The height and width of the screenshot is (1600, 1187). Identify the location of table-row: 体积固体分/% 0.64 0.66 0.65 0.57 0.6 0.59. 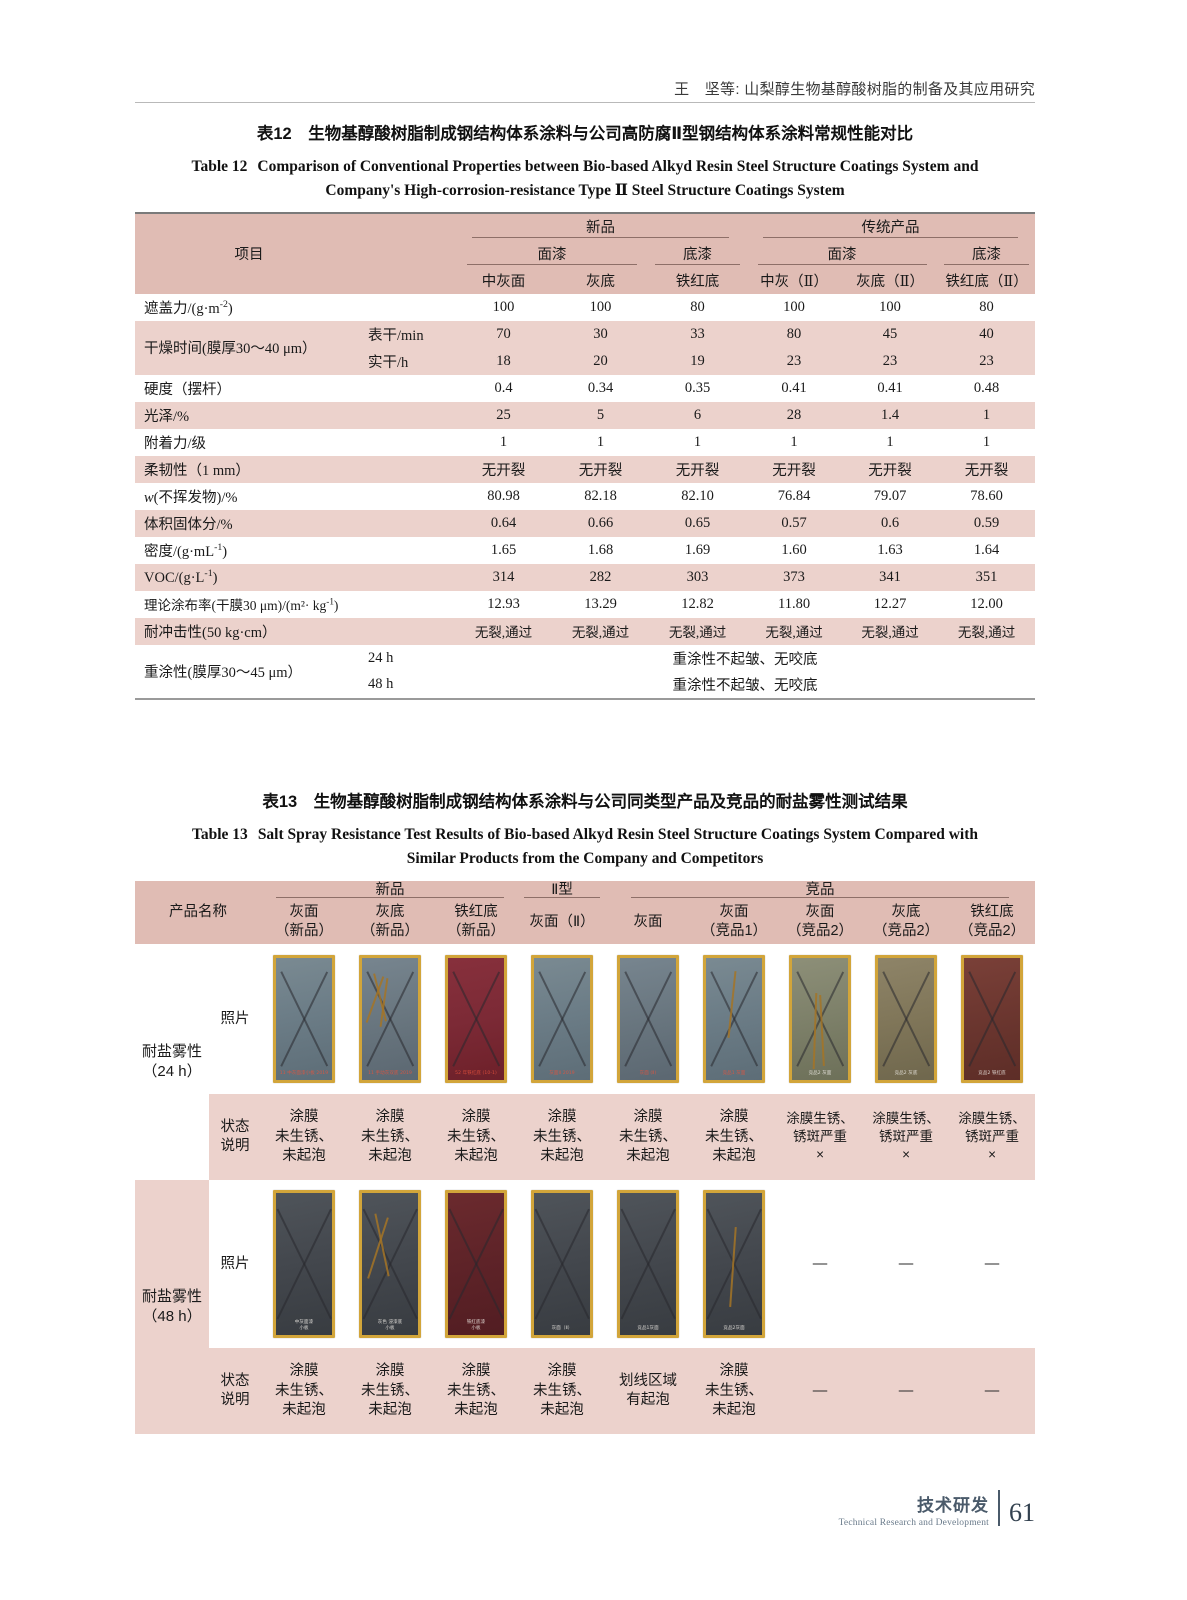
(585, 523).